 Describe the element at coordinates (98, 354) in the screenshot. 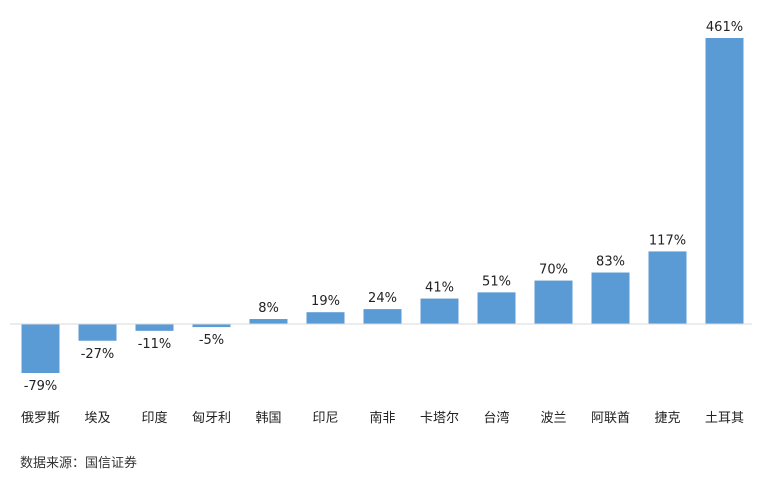

I see `data-label-1: -27%` at that location.